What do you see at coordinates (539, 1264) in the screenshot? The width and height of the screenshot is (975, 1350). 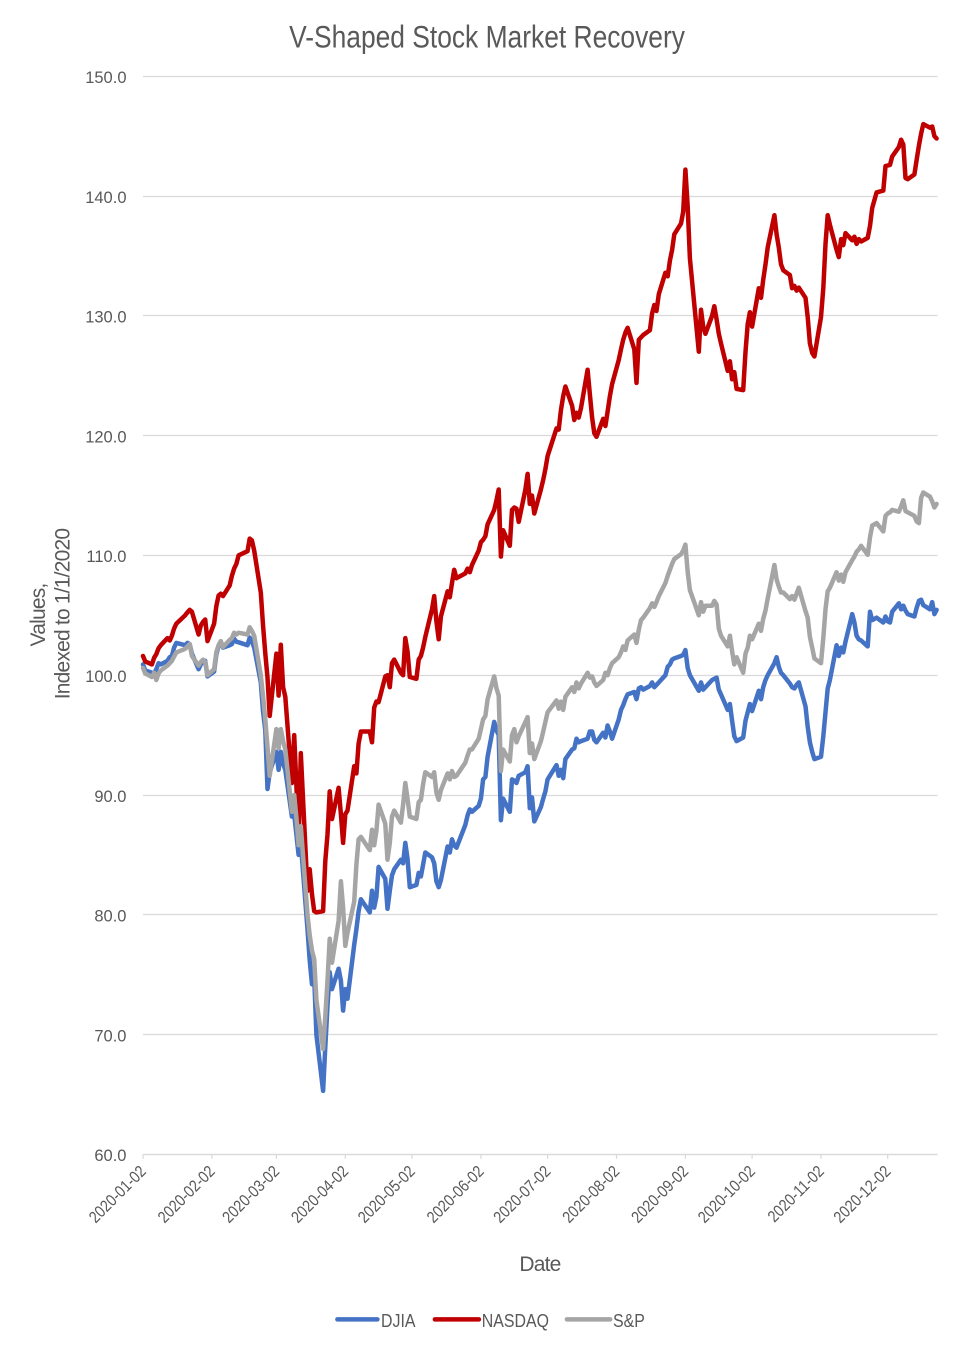 I see `svg-text: Date` at bounding box center [539, 1264].